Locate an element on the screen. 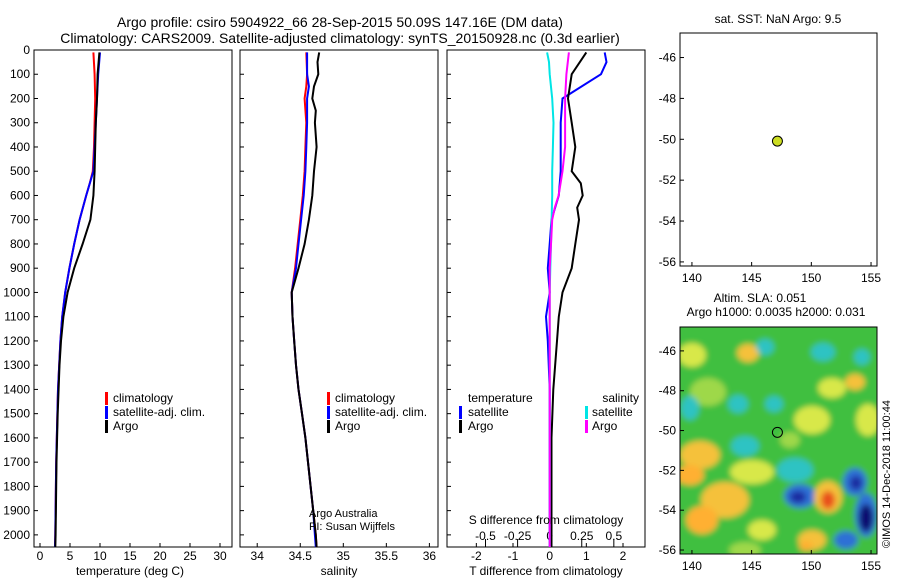 Image resolution: width=900 pixels, height=580 pixels. salinity-x-ticks: 34 34.5 35 35.5 36 is located at coordinates (344, 553).